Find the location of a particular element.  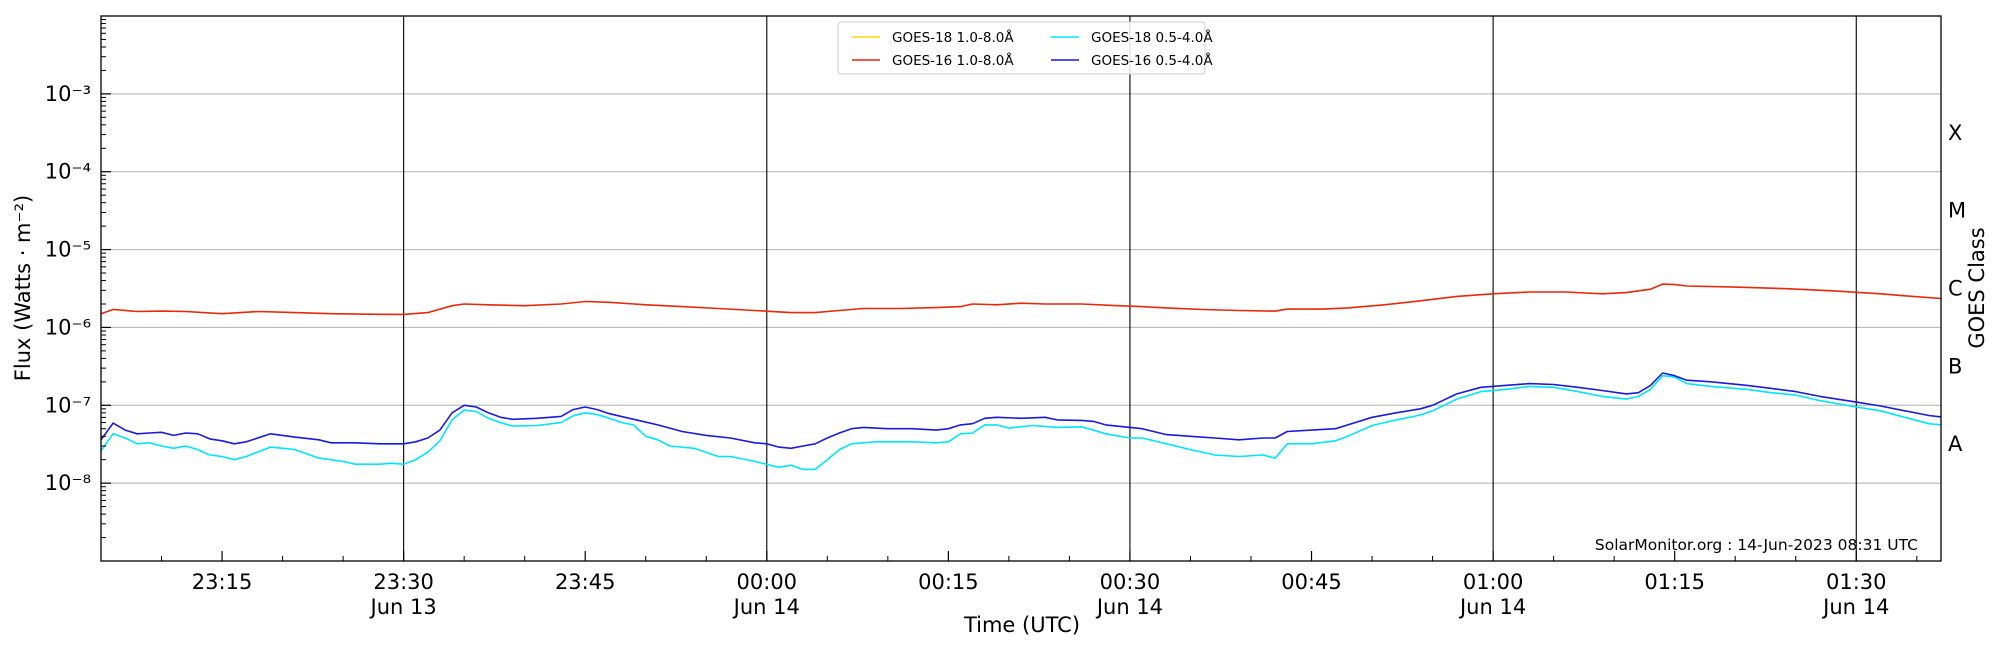

legend-box is located at coordinates (1021, 48).